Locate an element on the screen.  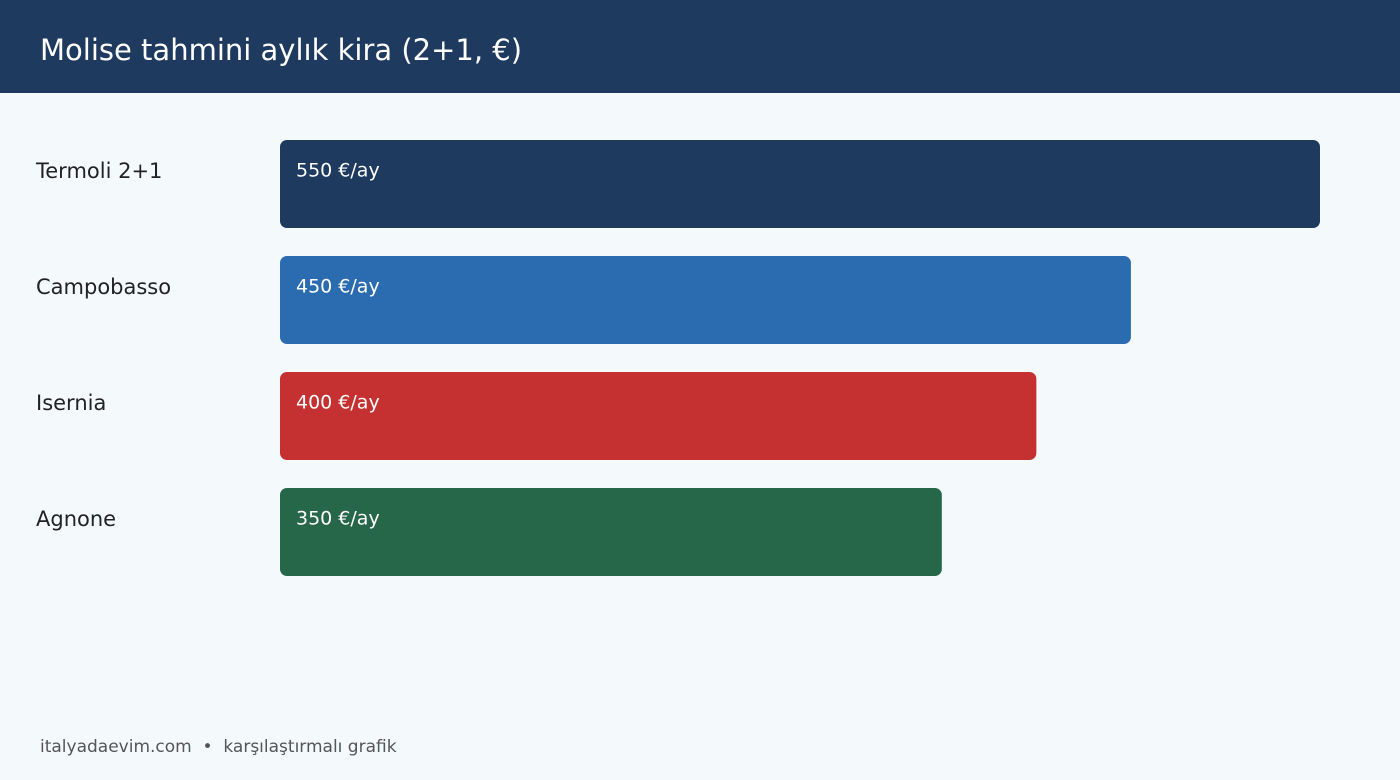
category-label: Termoli 2+1 is located at coordinates (98, 171).